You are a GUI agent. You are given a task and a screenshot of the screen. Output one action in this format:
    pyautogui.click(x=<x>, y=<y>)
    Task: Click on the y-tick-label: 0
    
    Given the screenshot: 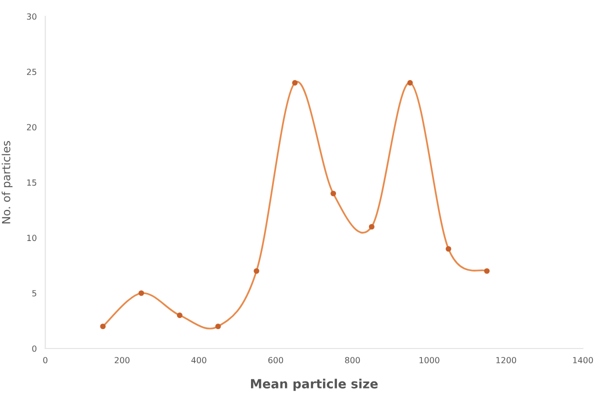 What is the action you would take?
    pyautogui.click(x=34, y=348)
    